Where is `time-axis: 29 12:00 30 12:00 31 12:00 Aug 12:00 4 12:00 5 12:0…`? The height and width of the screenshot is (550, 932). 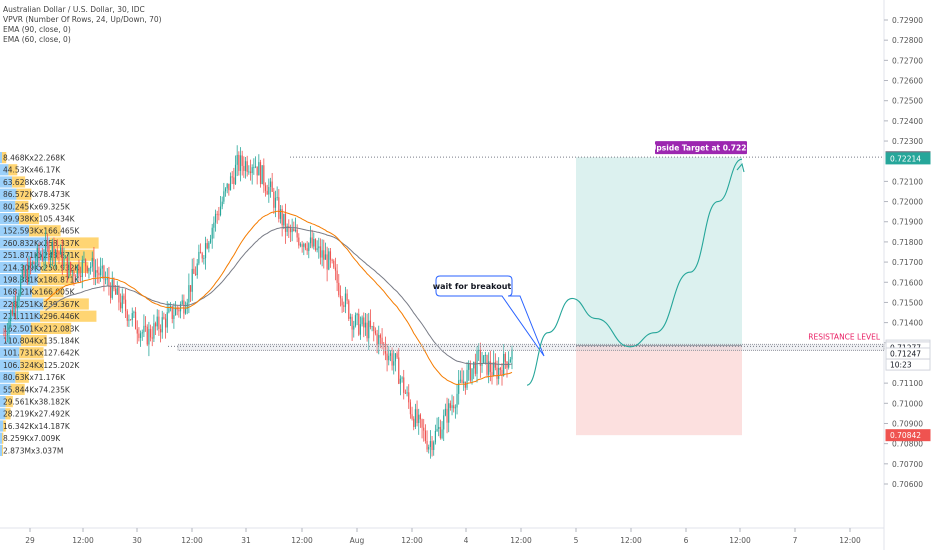 time-axis: 29 12:00 30 12:00 31 12:00 Aug 12:00 4 12:00 5 12:0… is located at coordinates (443, 536).